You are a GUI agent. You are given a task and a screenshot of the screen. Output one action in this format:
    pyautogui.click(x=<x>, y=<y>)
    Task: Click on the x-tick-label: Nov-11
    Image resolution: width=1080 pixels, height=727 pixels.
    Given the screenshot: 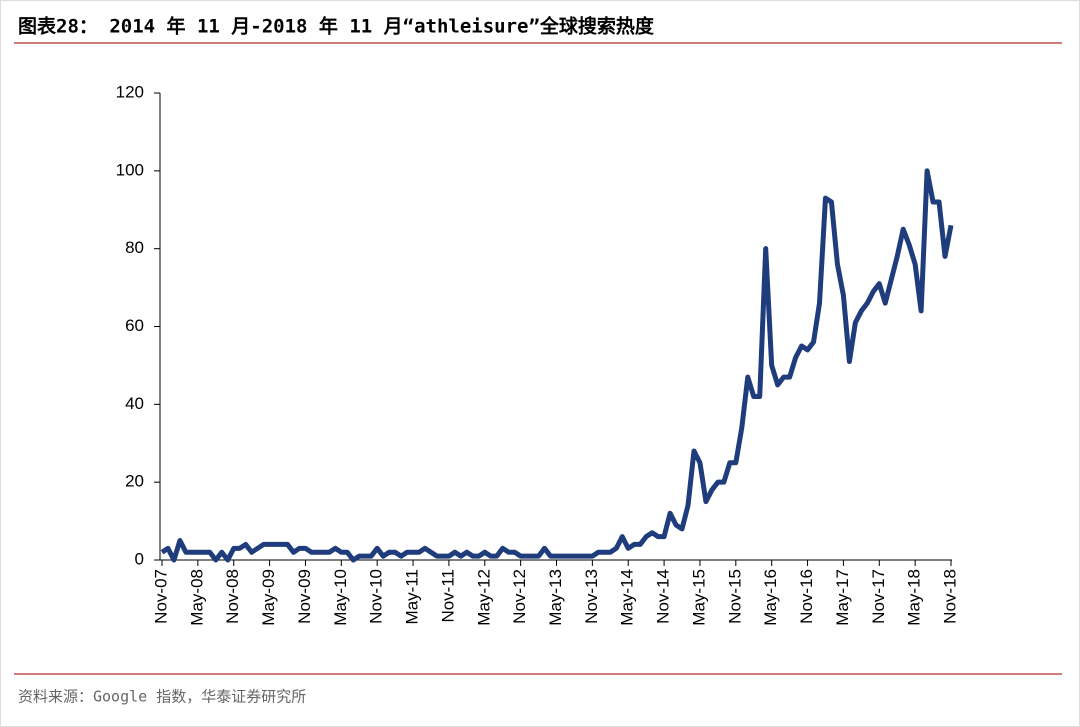 What is the action you would take?
    pyautogui.click(x=447, y=596)
    